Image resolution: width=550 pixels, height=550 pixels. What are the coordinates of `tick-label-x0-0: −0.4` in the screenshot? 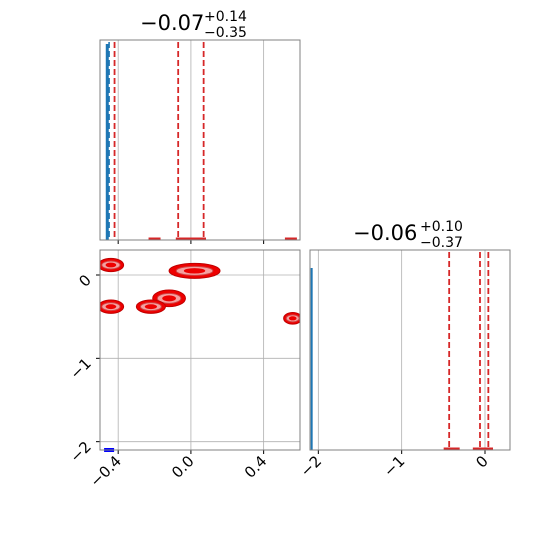 It's located at (106, 471).